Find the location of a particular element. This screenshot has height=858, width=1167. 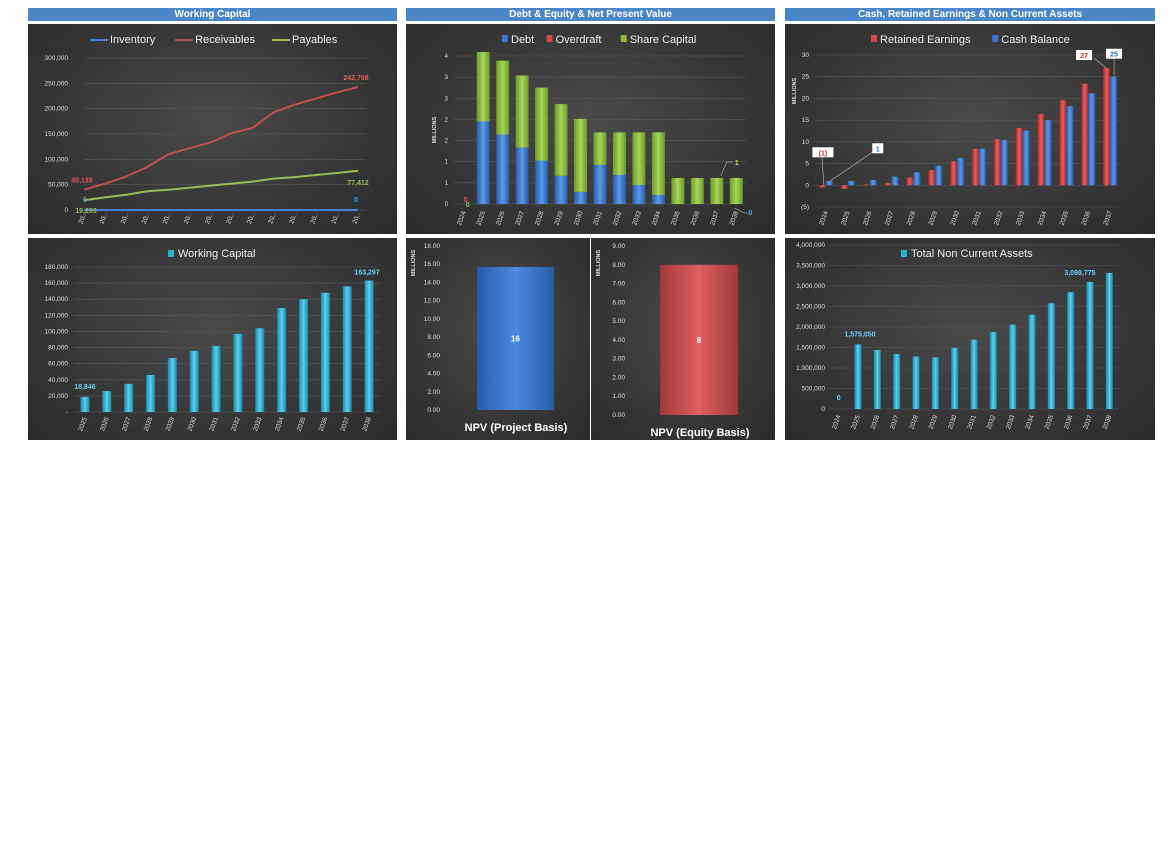

y-tick-label: 300,000 is located at coordinates (57, 58).